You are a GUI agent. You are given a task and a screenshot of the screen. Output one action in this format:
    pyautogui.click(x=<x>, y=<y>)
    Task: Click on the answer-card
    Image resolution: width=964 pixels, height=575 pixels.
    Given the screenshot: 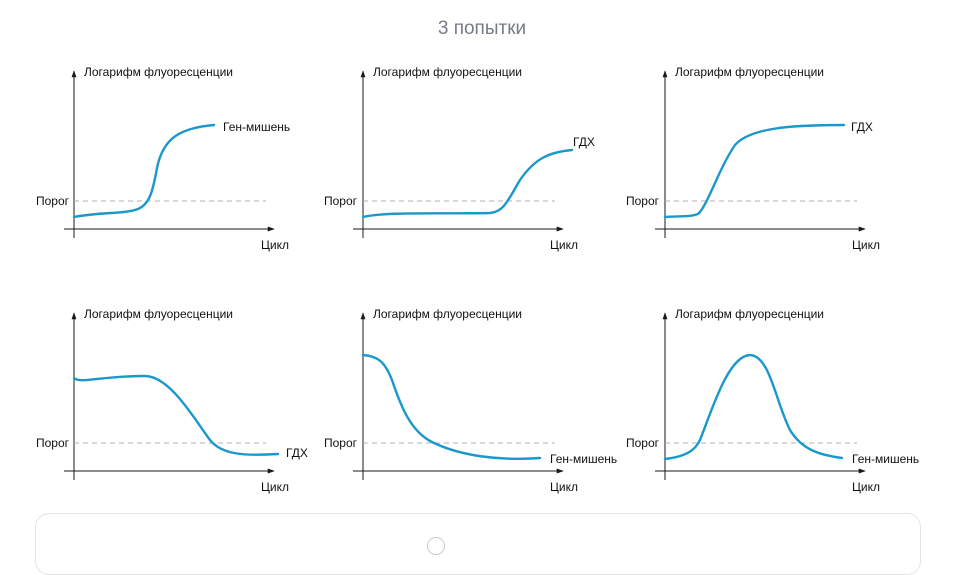 What is the action you would take?
    pyautogui.click(x=478, y=544)
    